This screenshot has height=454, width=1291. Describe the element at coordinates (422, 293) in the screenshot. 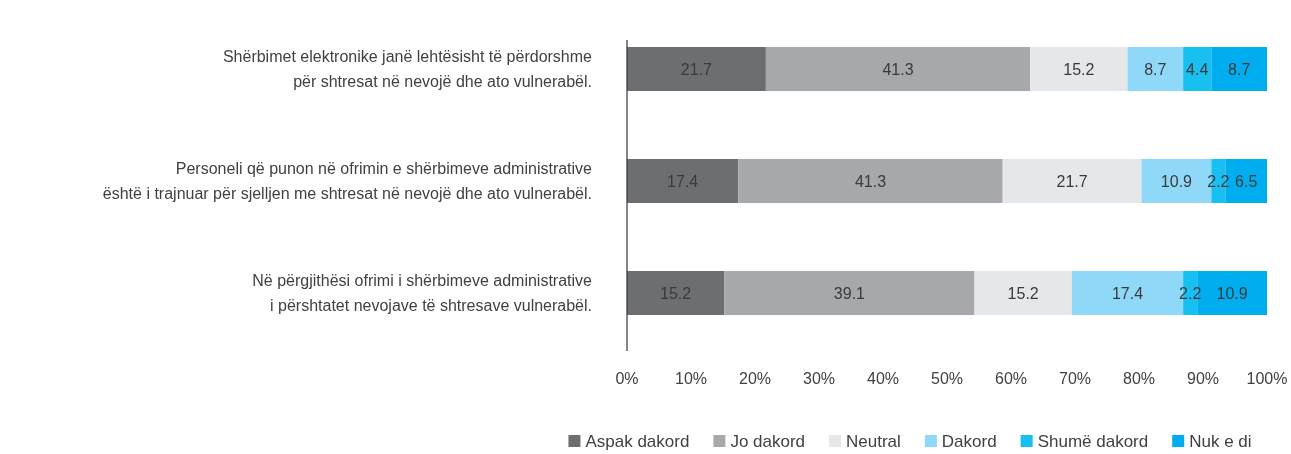

I see `y-tick-label: Në përgjithësi ofrimi i shërbimeve administrative i përshtatet nevojave të shtresave vulnerabël.` at that location.